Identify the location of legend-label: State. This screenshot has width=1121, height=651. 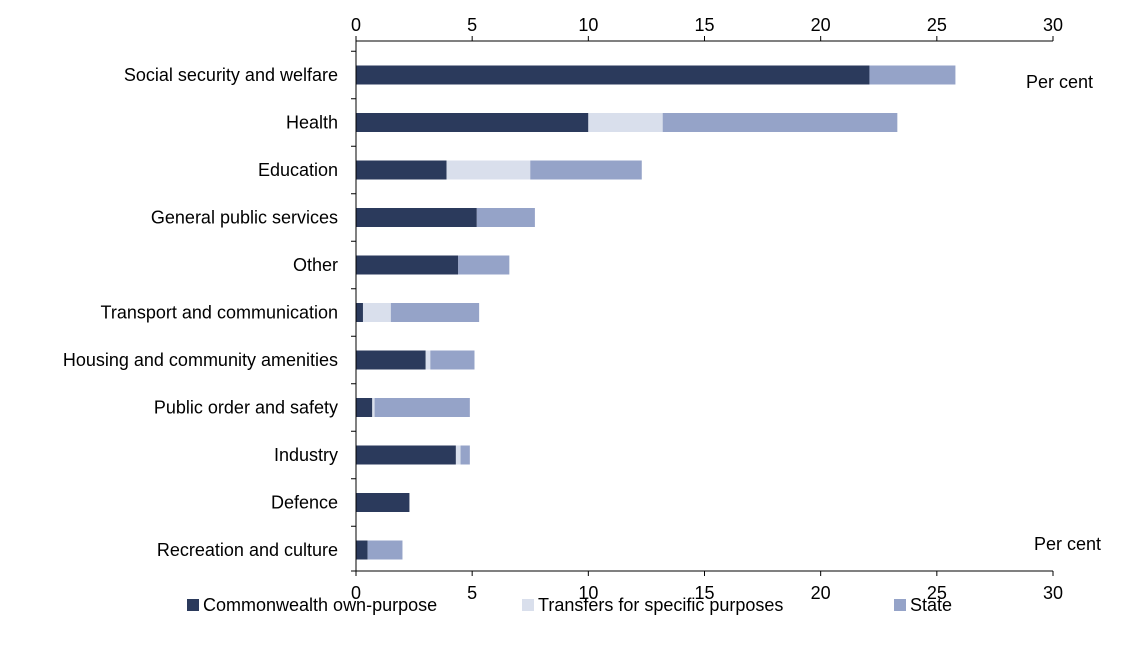
(931, 605).